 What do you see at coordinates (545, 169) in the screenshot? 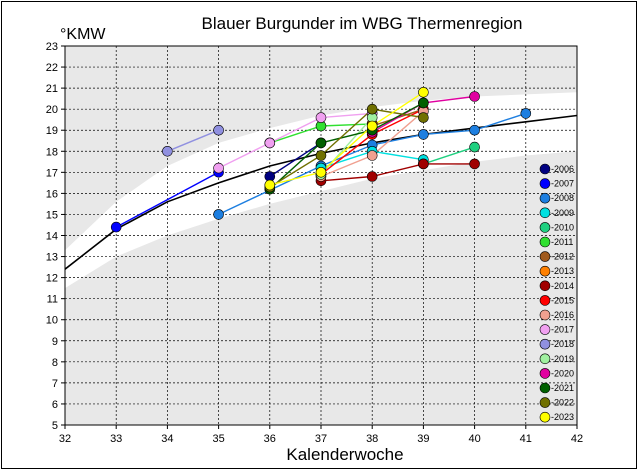
I see `legend-marker-2006` at bounding box center [545, 169].